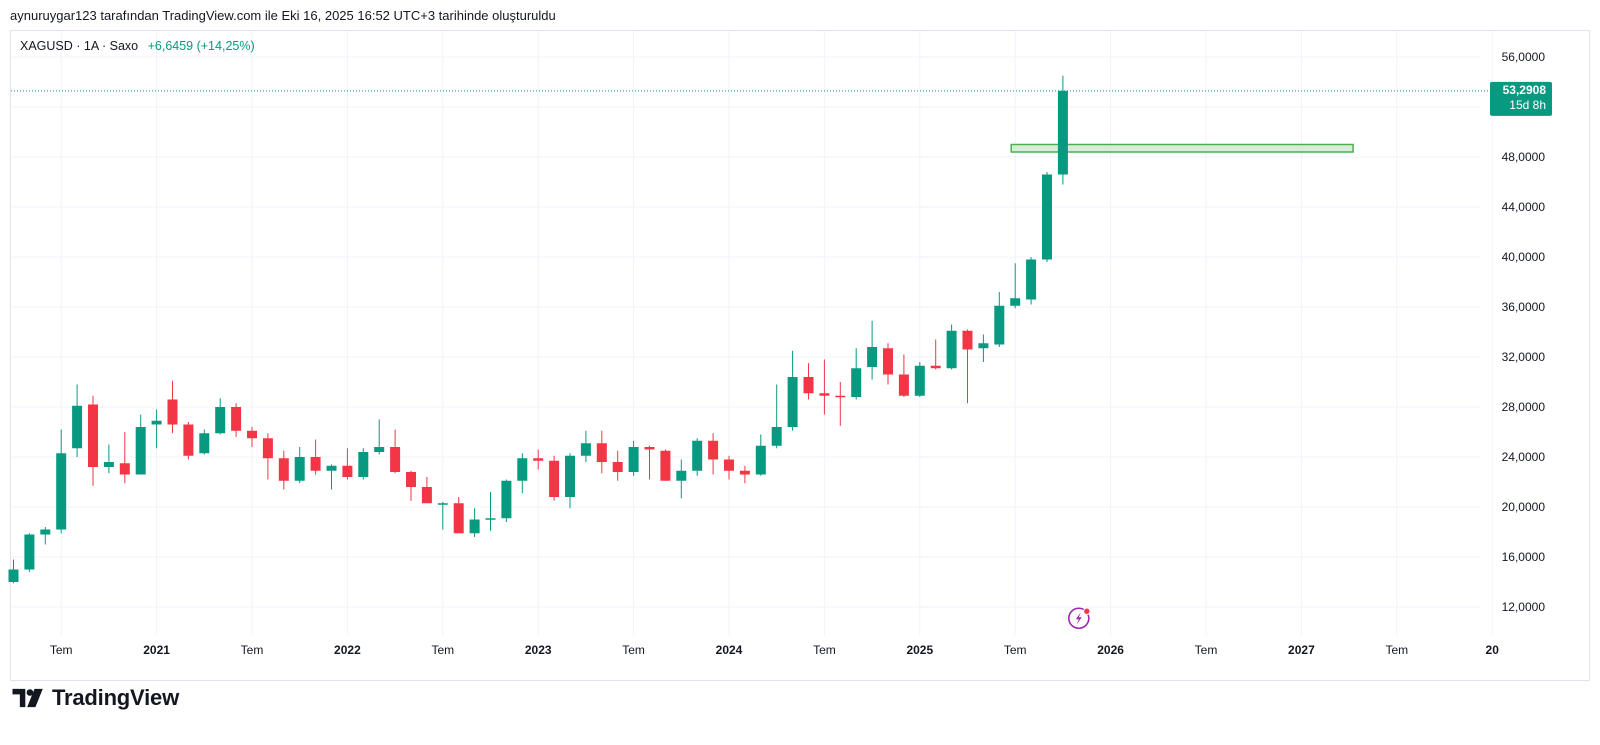 Image resolution: width=1600 pixels, height=745 pixels. Describe the element at coordinates (79, 46) in the screenshot. I see `symbol-label: XAGUSD · 1A · Saxo` at that location.